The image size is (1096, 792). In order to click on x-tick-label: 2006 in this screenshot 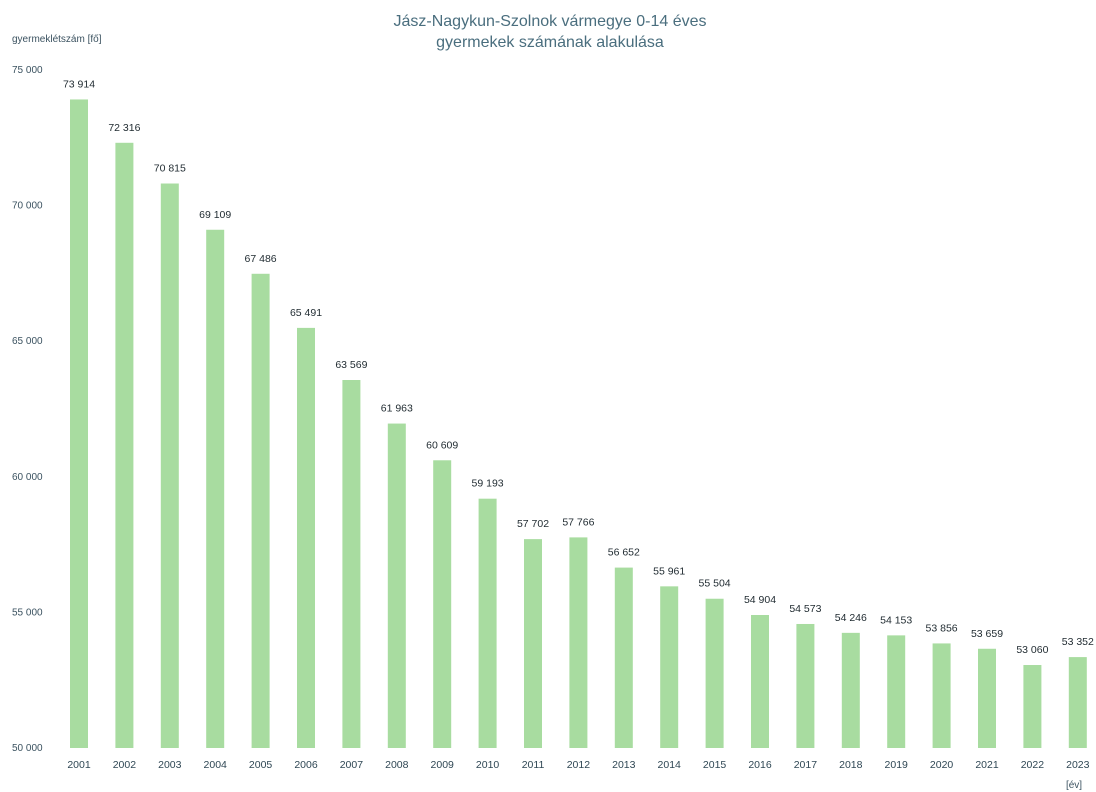, I will do `click(306, 765)`.